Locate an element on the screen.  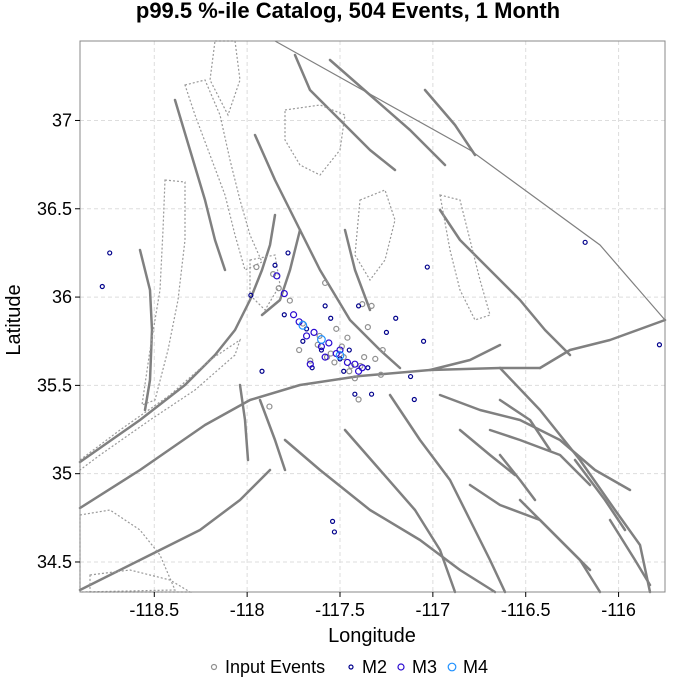
chart-title: p99.5 %-ile Catalog, 504 Events, 1 Month is located at coordinates (348, 11).